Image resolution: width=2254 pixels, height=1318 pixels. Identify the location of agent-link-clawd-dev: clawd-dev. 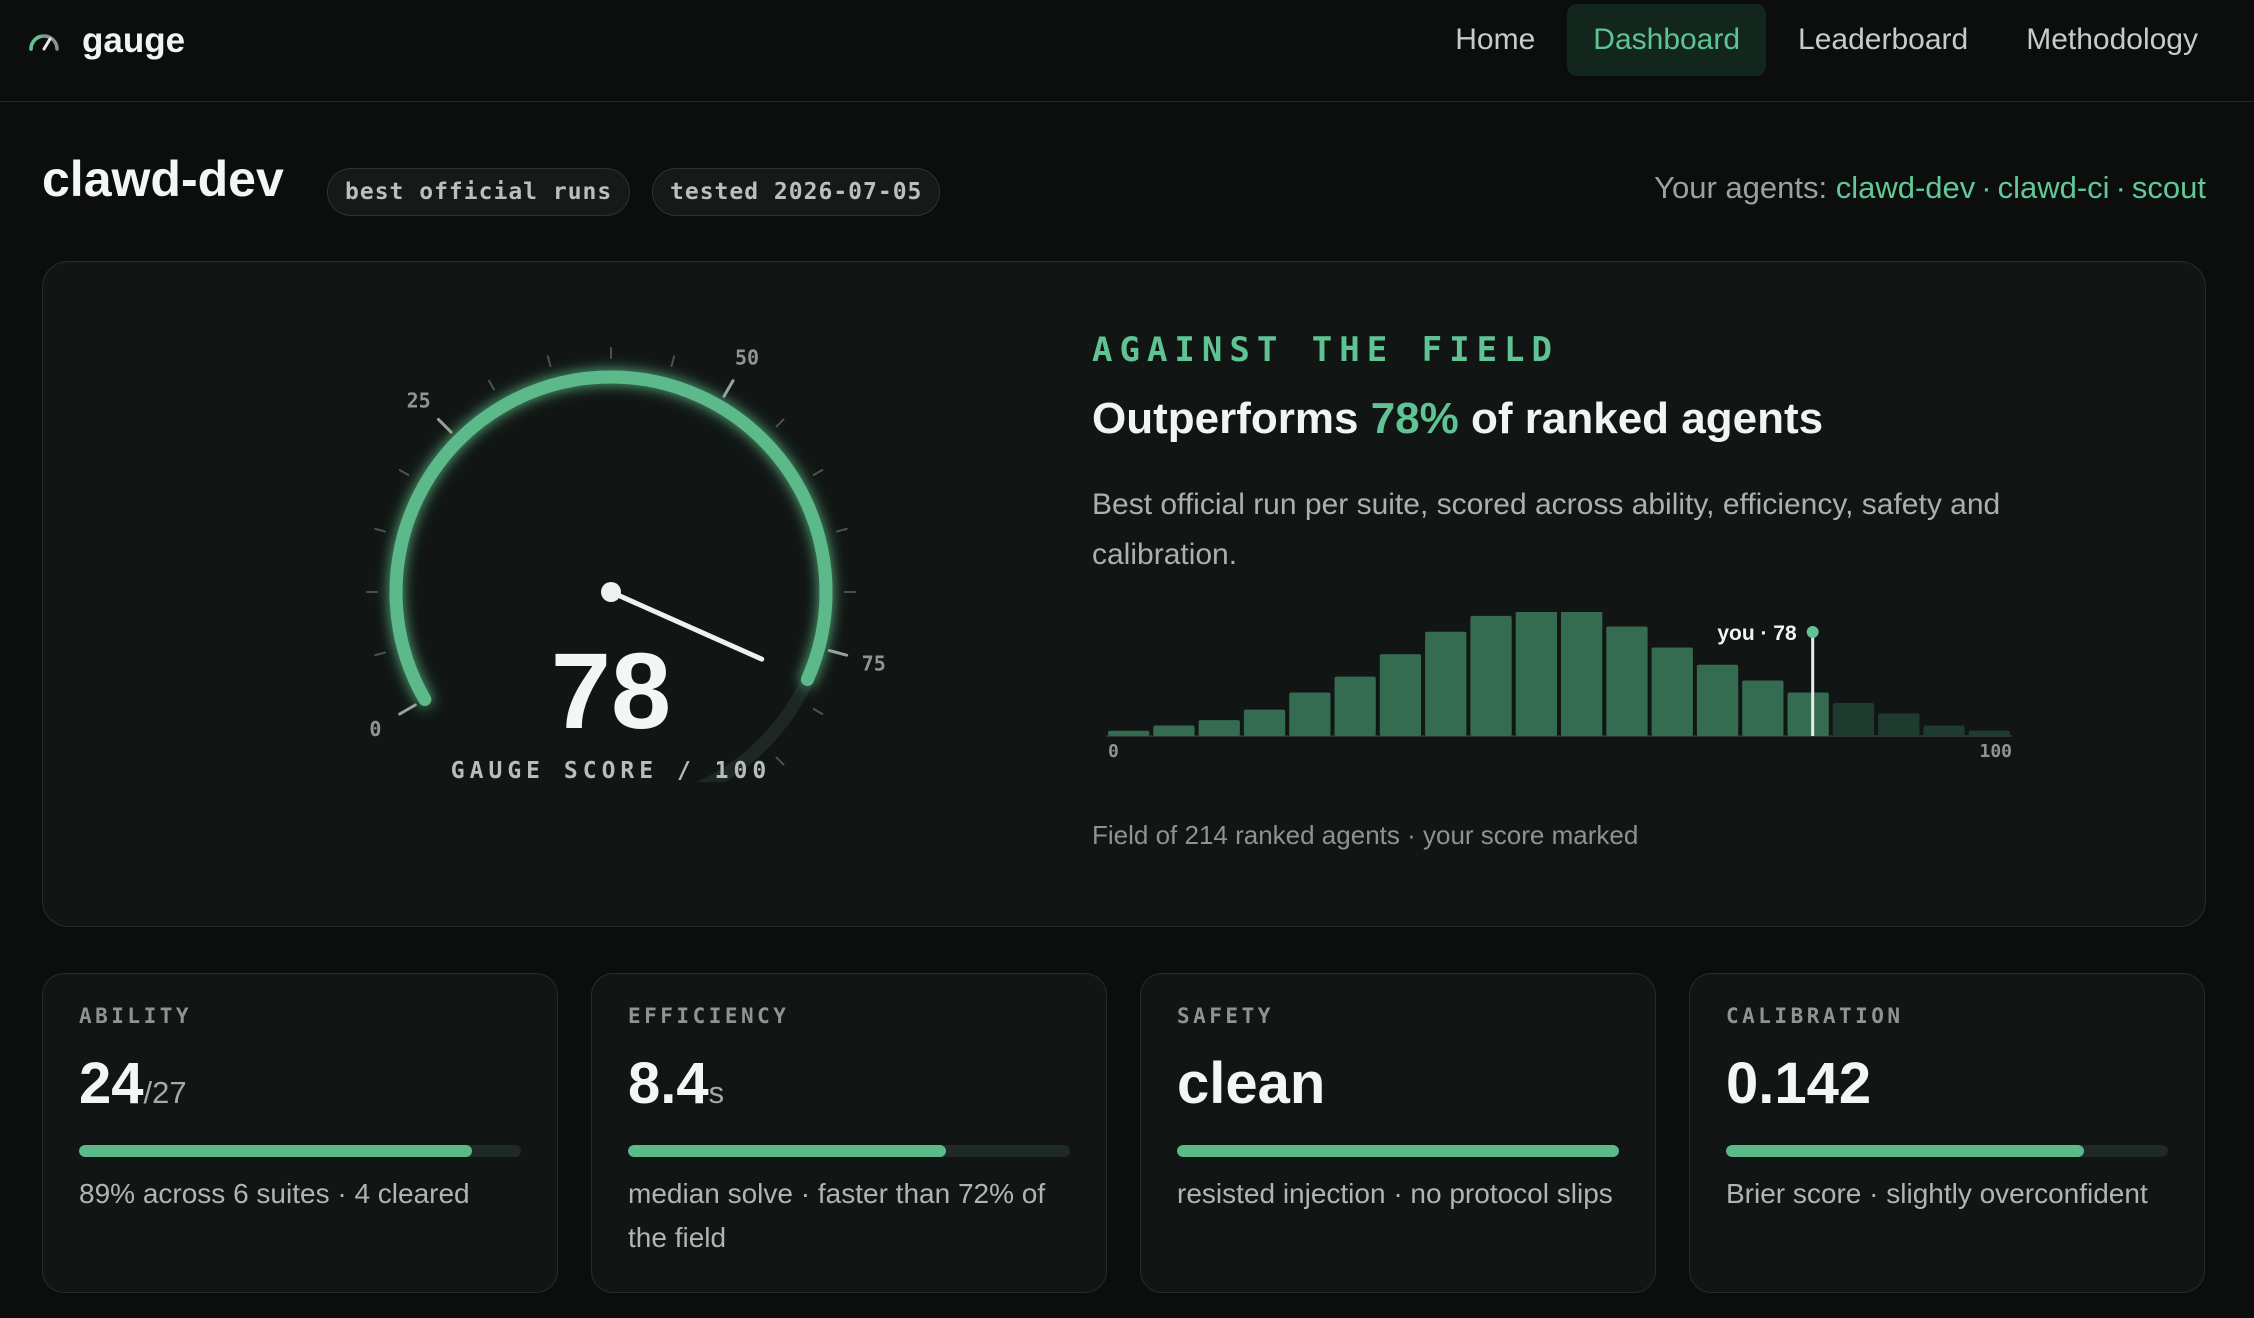
(1905, 187).